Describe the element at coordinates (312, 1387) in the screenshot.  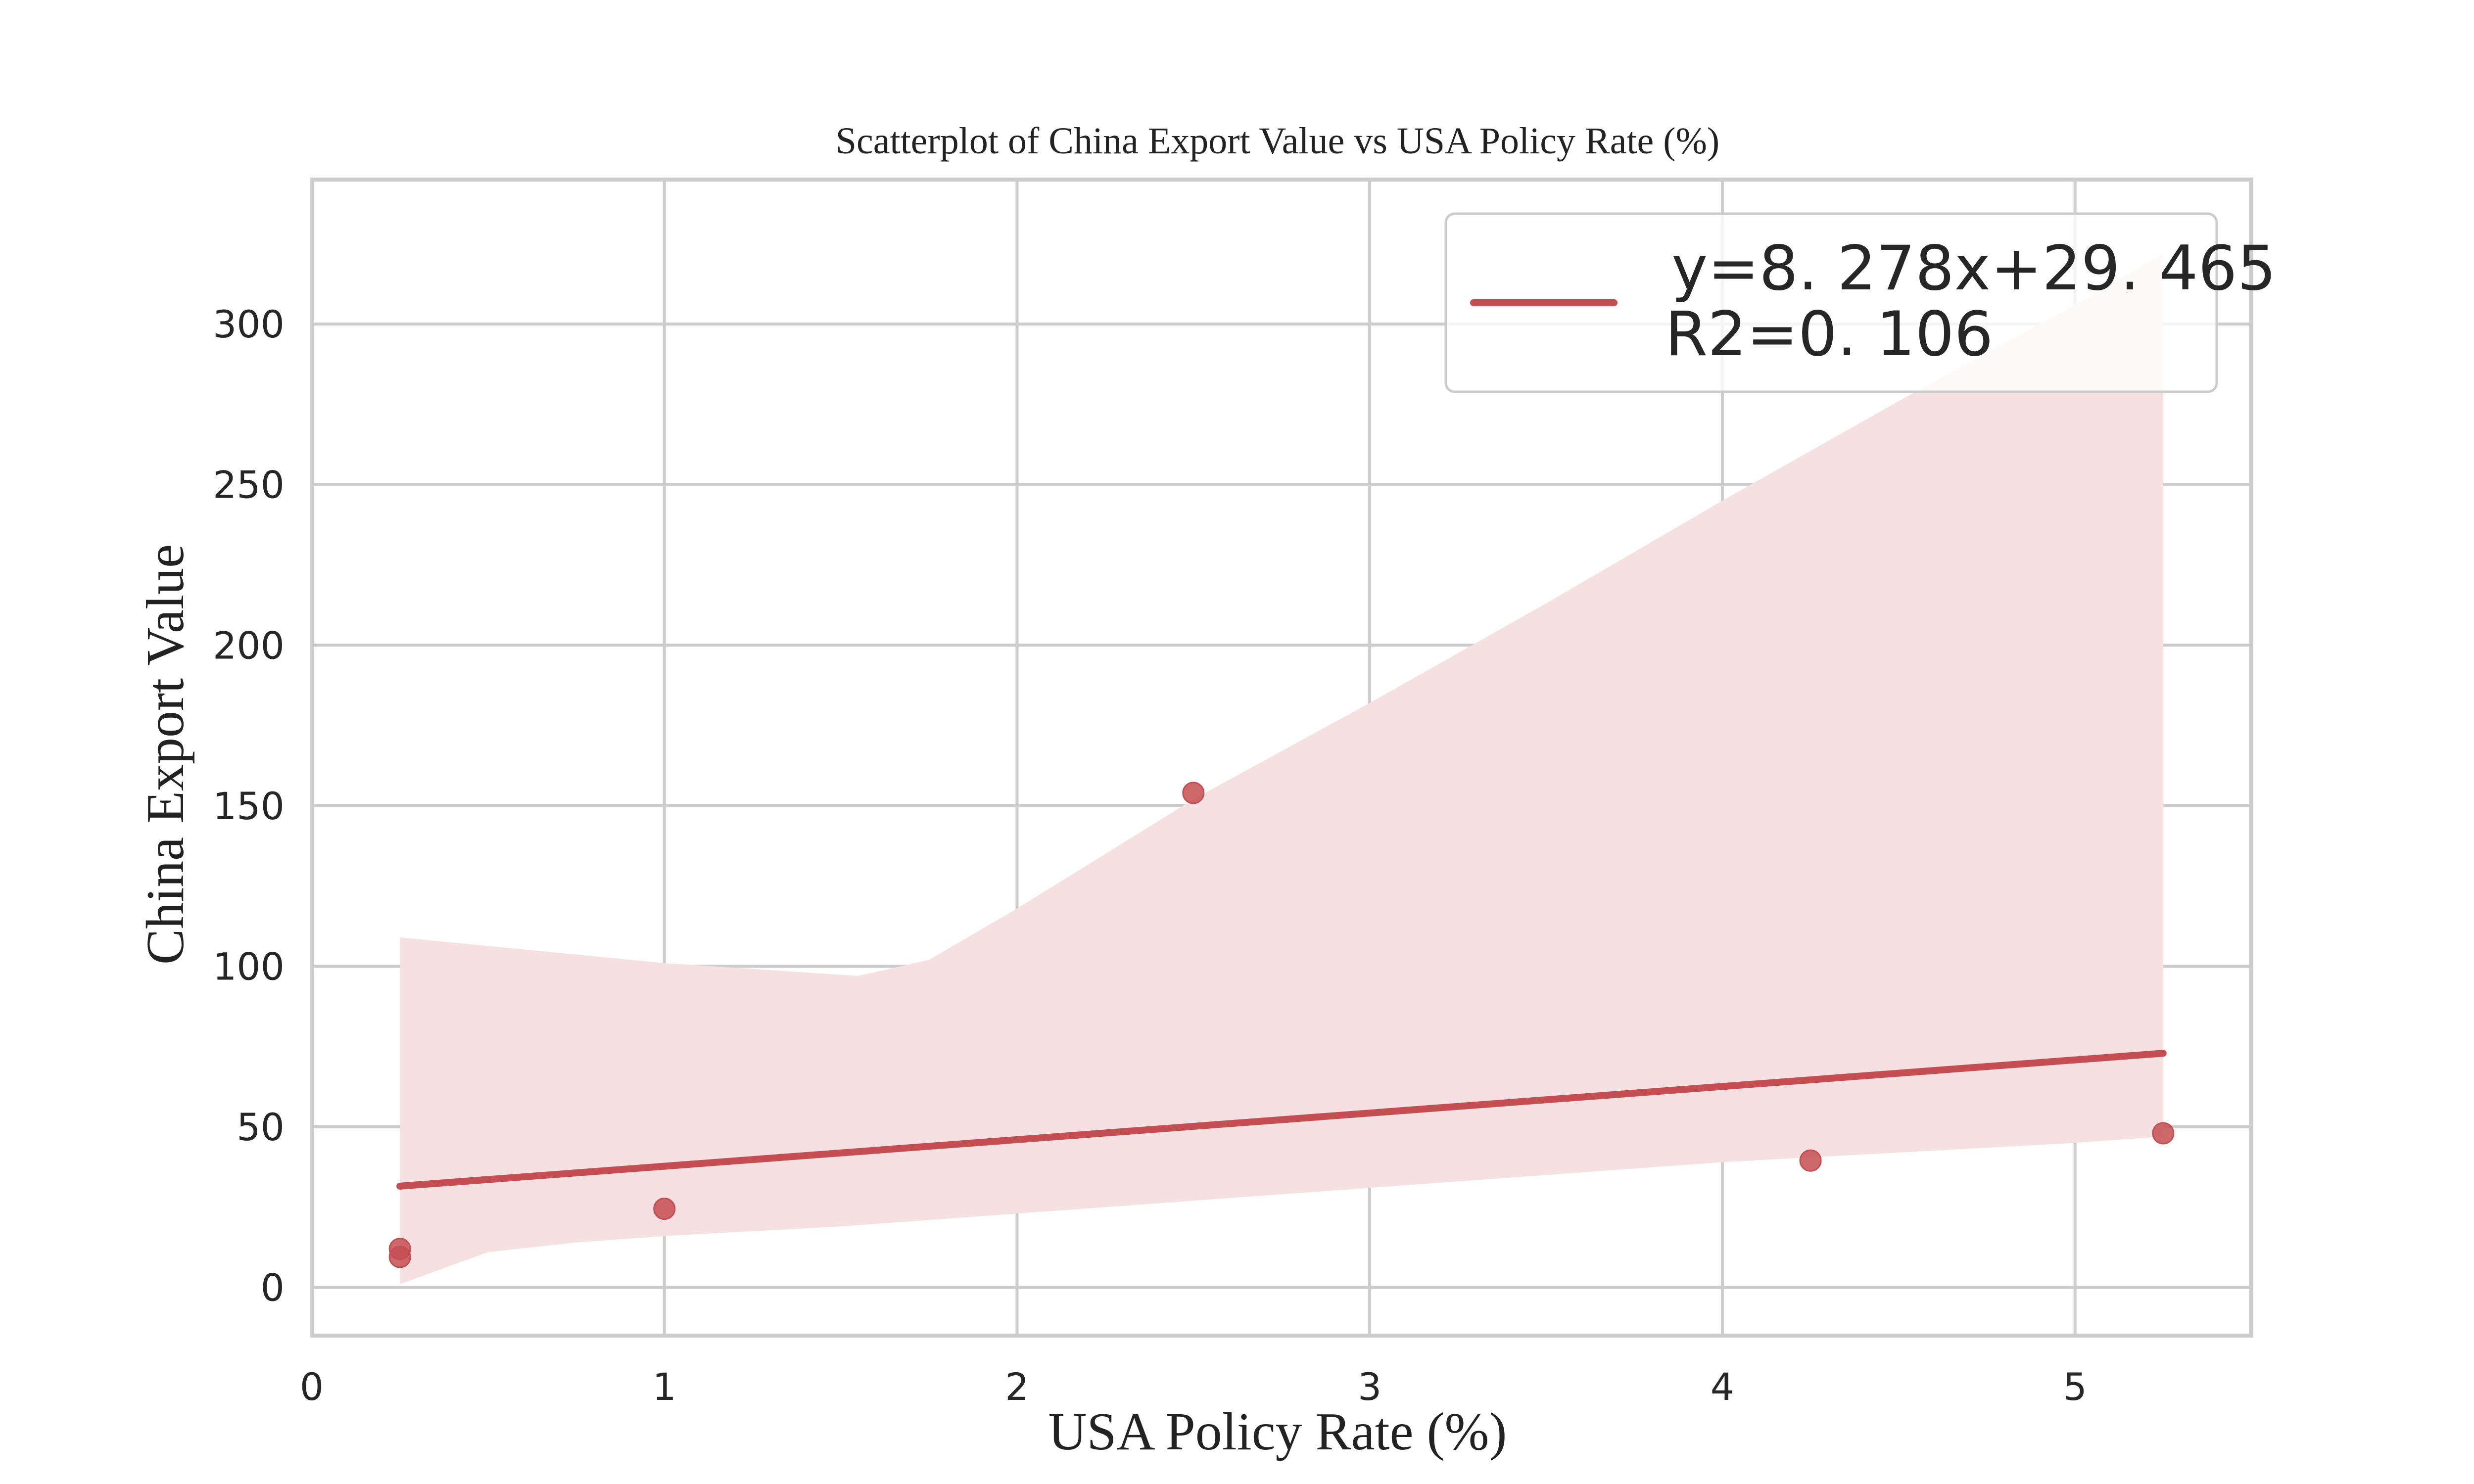
I see `x-tick-label: 0` at that location.